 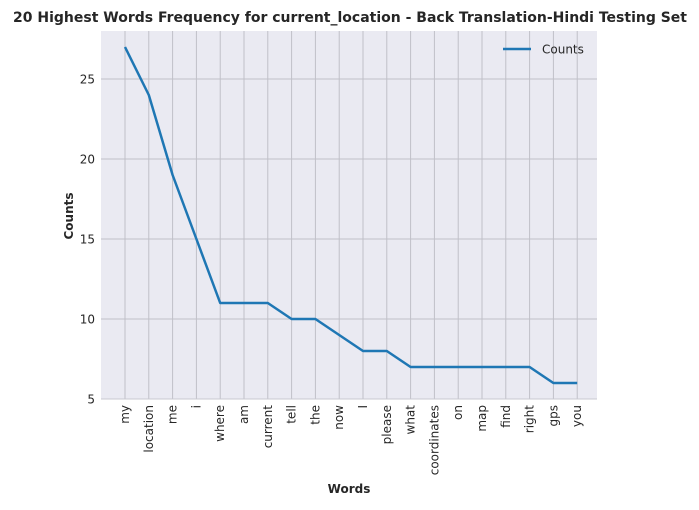 I want to click on x-tick-label: me, so click(x=173, y=414).